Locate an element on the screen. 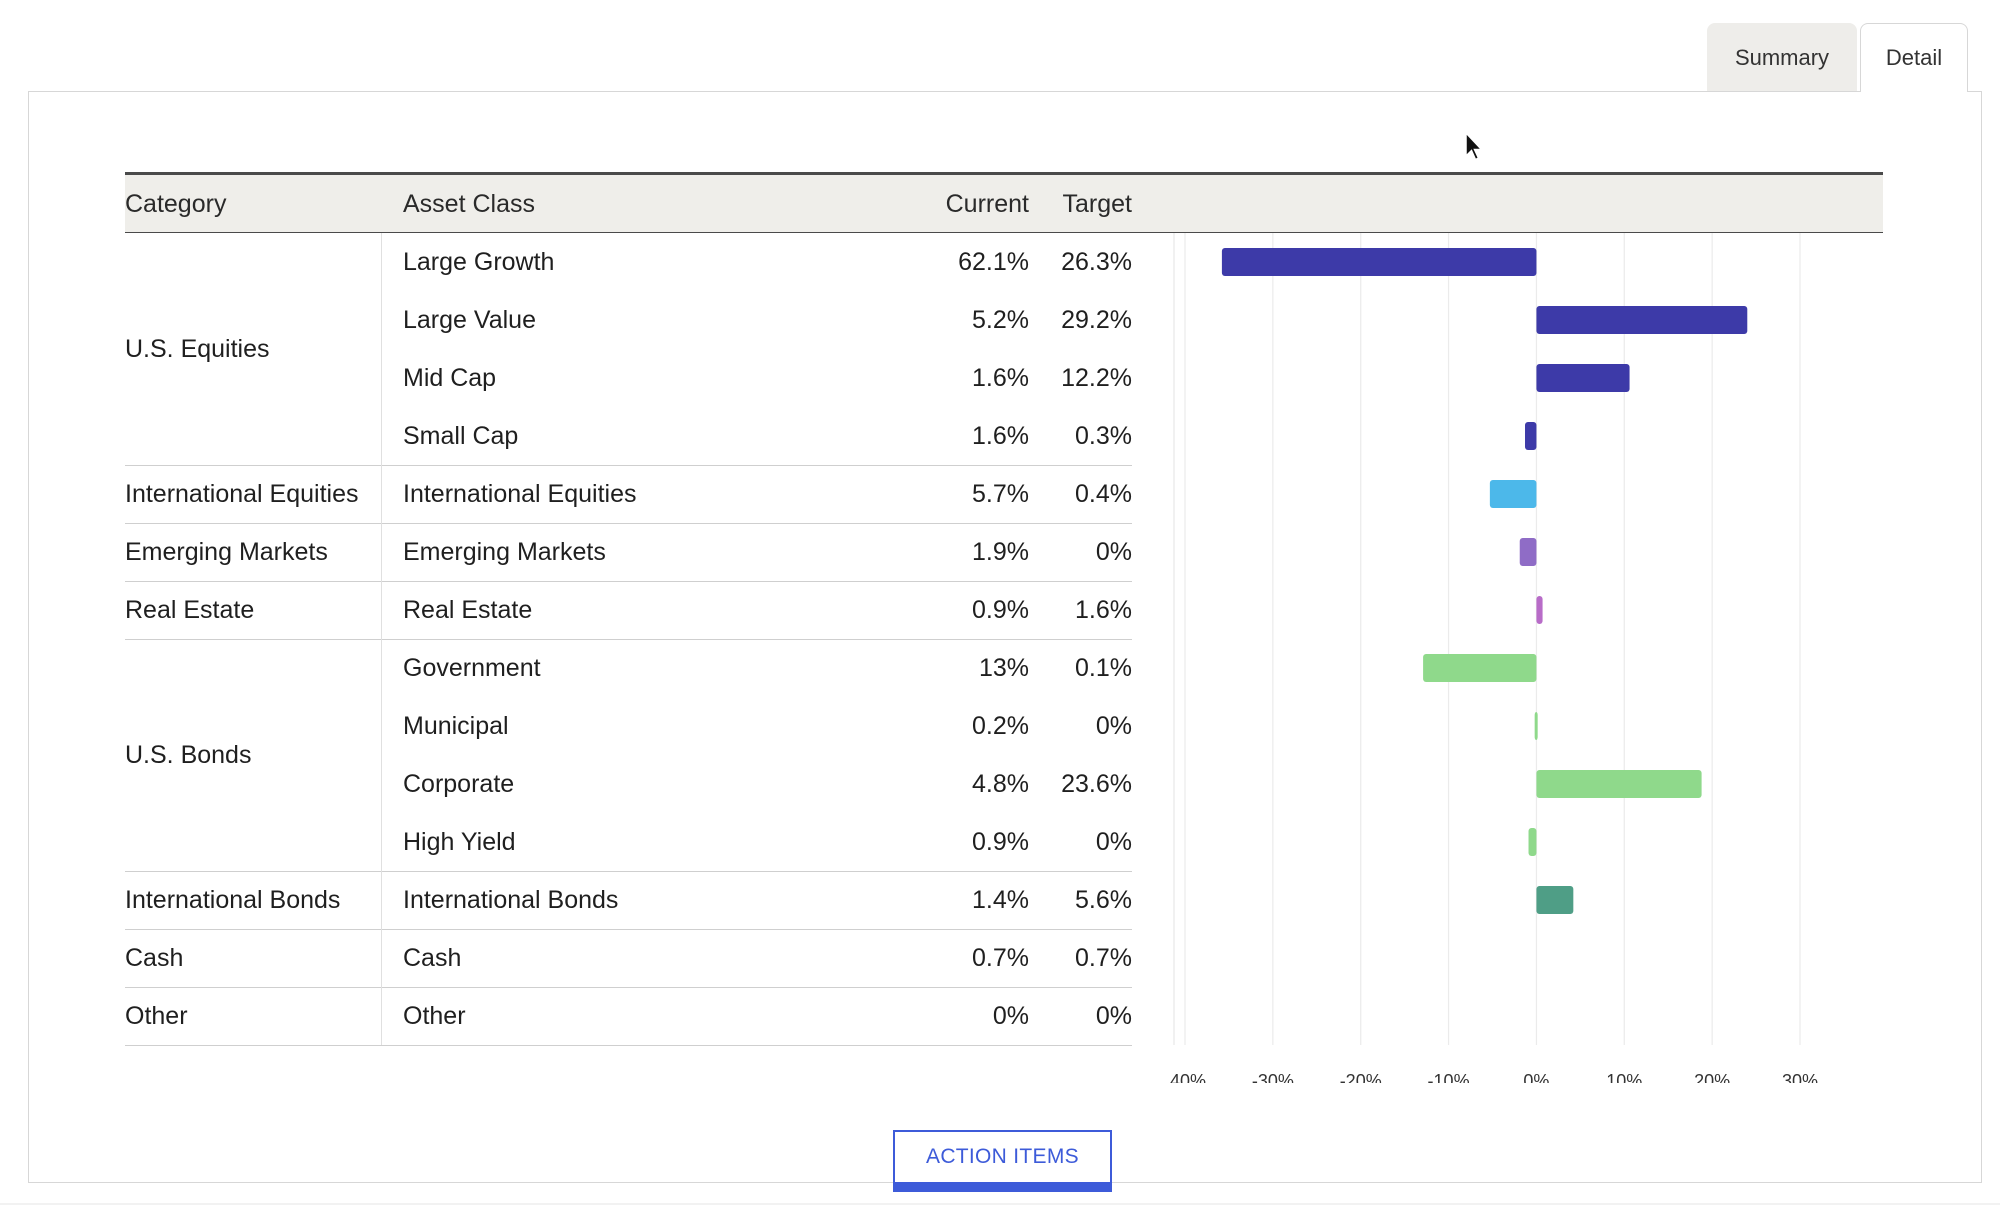 This screenshot has width=2000, height=1205. current-value-cell: 1.4% is located at coordinates (1000, 899).